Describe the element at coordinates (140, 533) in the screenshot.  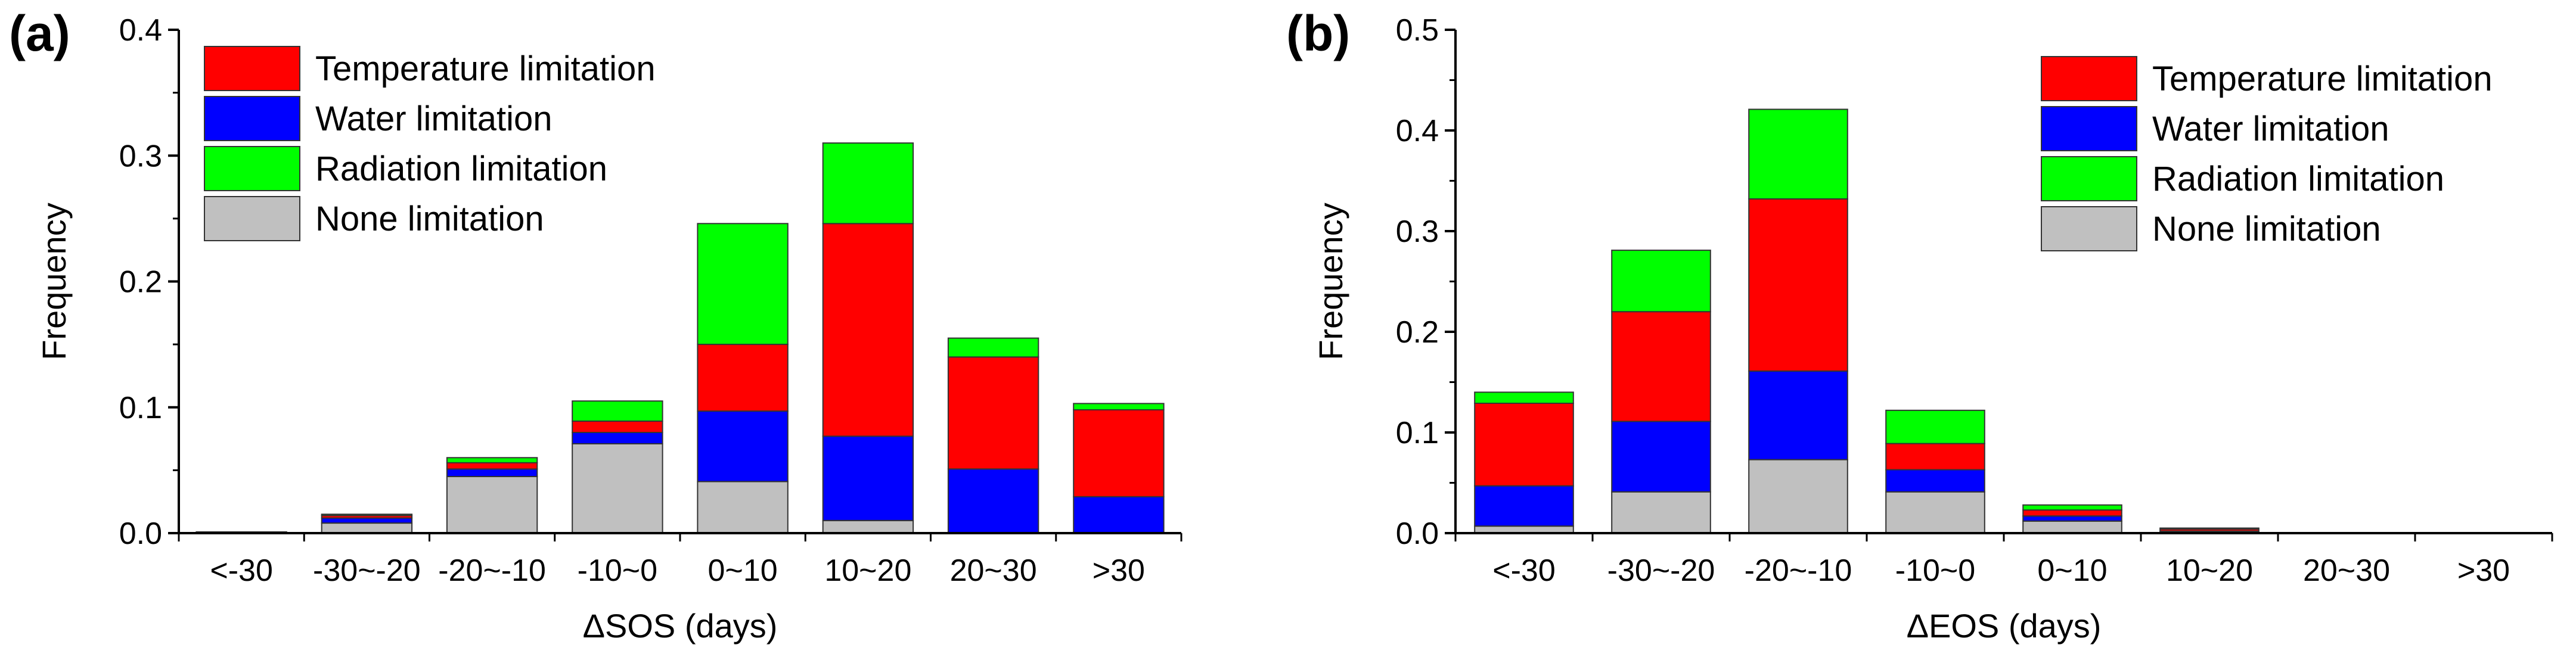
I see `y-tick-label-a-0: 0.0` at that location.